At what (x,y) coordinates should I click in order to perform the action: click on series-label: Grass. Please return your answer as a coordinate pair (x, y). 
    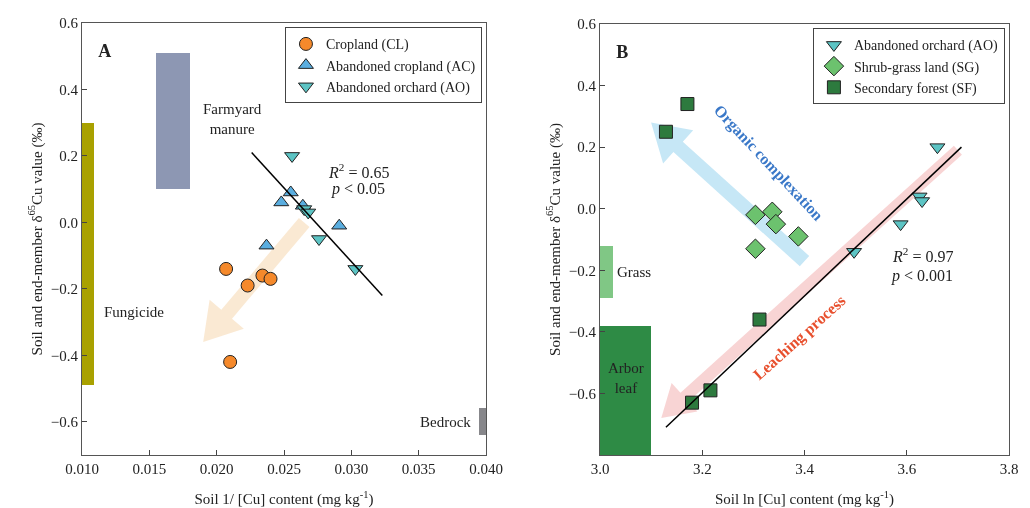
    Looking at the image, I should click on (634, 272).